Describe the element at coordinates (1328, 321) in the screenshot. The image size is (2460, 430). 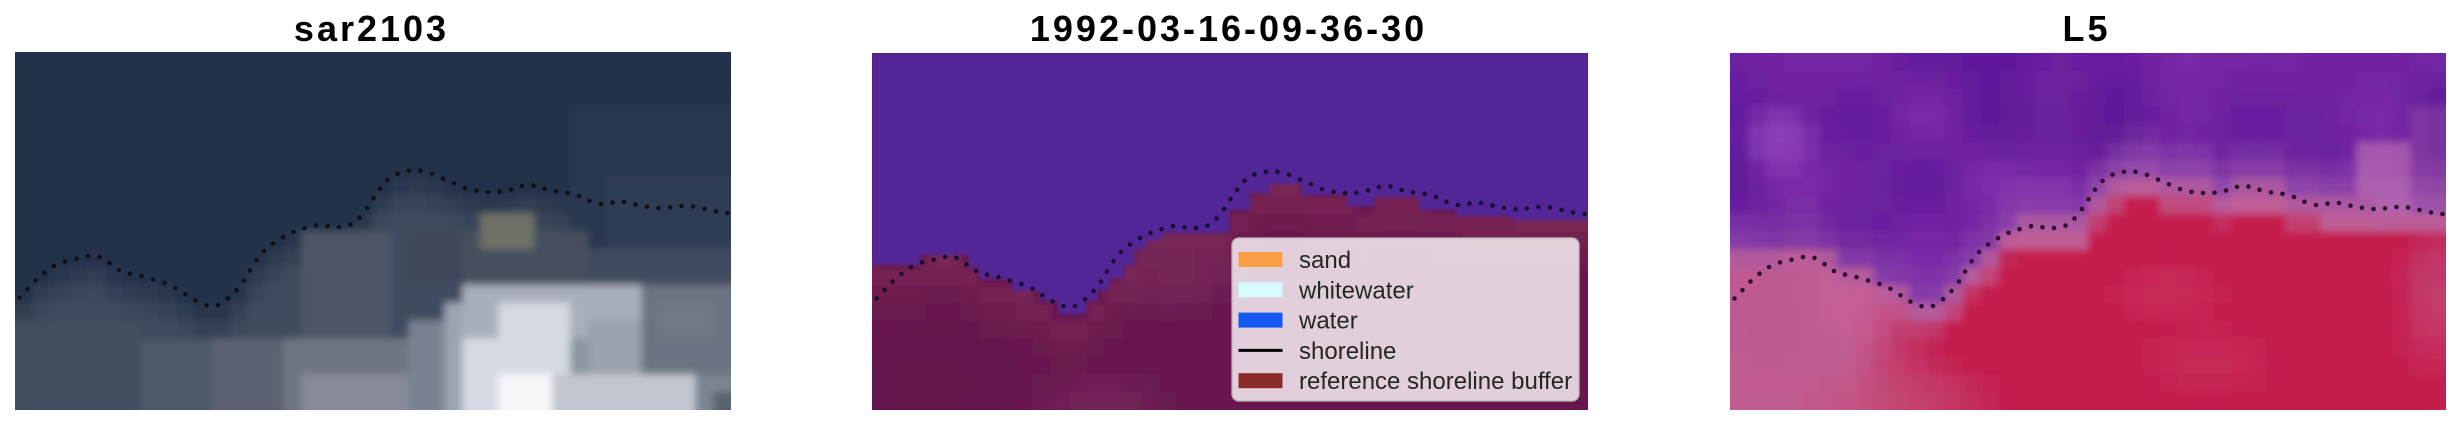
I see `svg-text: water` at that location.